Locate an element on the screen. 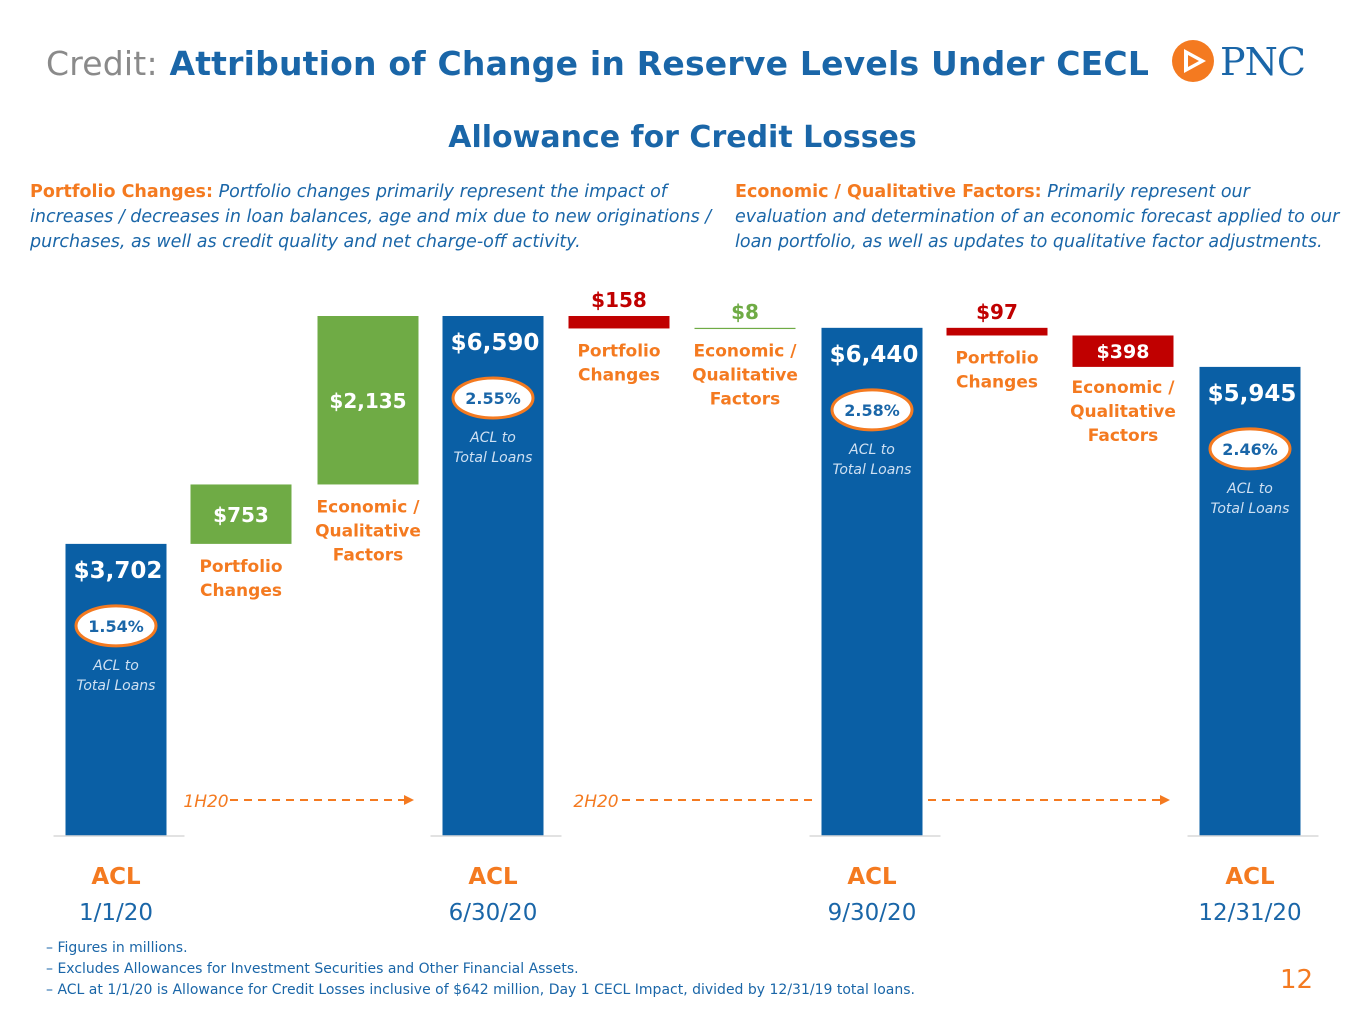 The width and height of the screenshot is (1365, 1024). ratio-value: 2.55% is located at coordinates (493, 398).